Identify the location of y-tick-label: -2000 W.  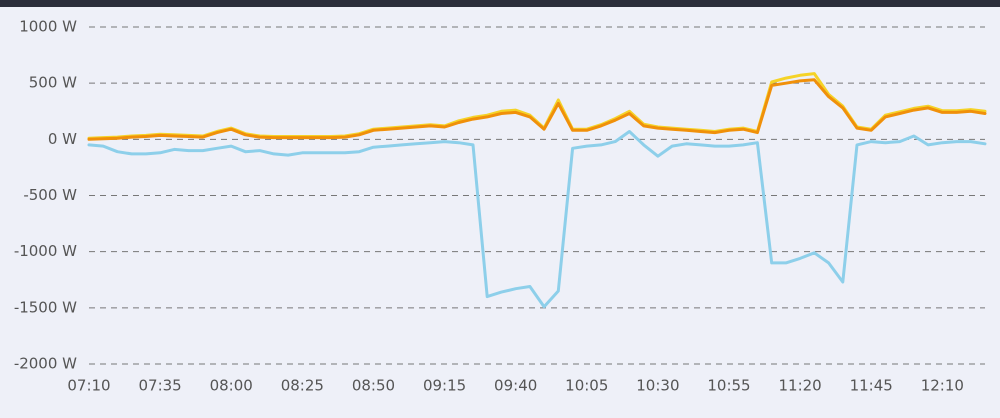
(45, 364).